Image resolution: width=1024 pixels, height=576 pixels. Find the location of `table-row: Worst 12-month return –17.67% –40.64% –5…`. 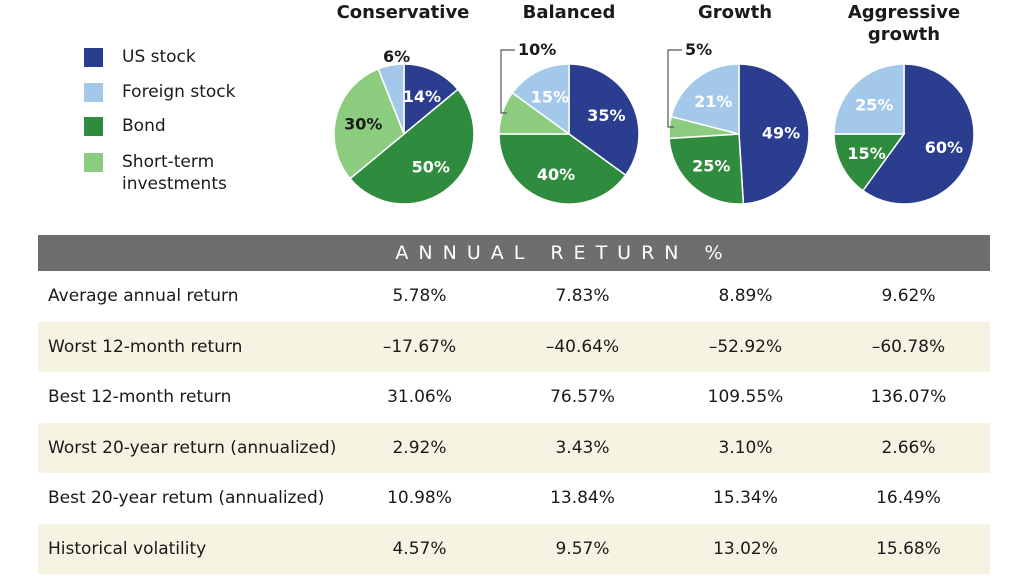

table-row: Worst 12-month return –17.67% –40.64% –5… is located at coordinates (514, 346).